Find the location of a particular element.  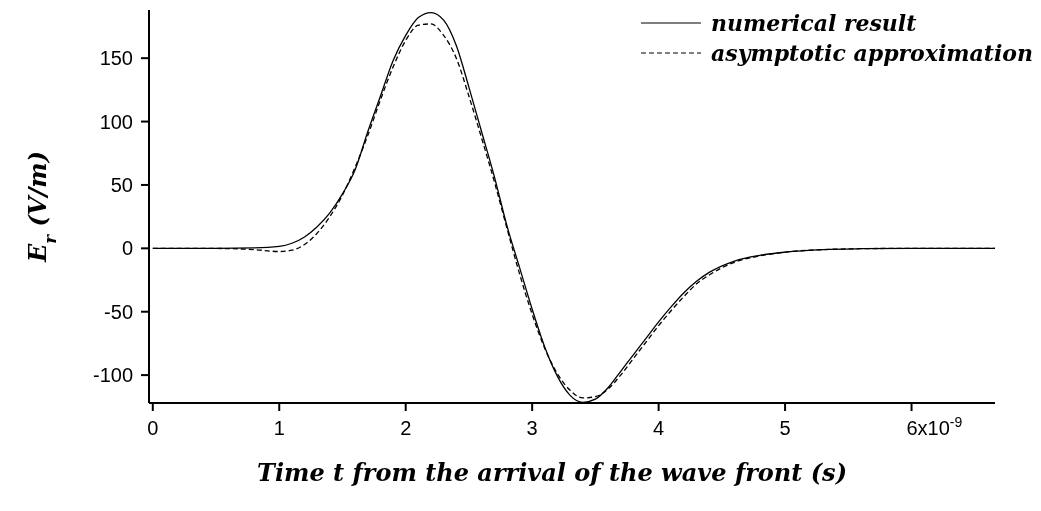

text: x10$^{-9}$ is located at coordinates (940, 426).